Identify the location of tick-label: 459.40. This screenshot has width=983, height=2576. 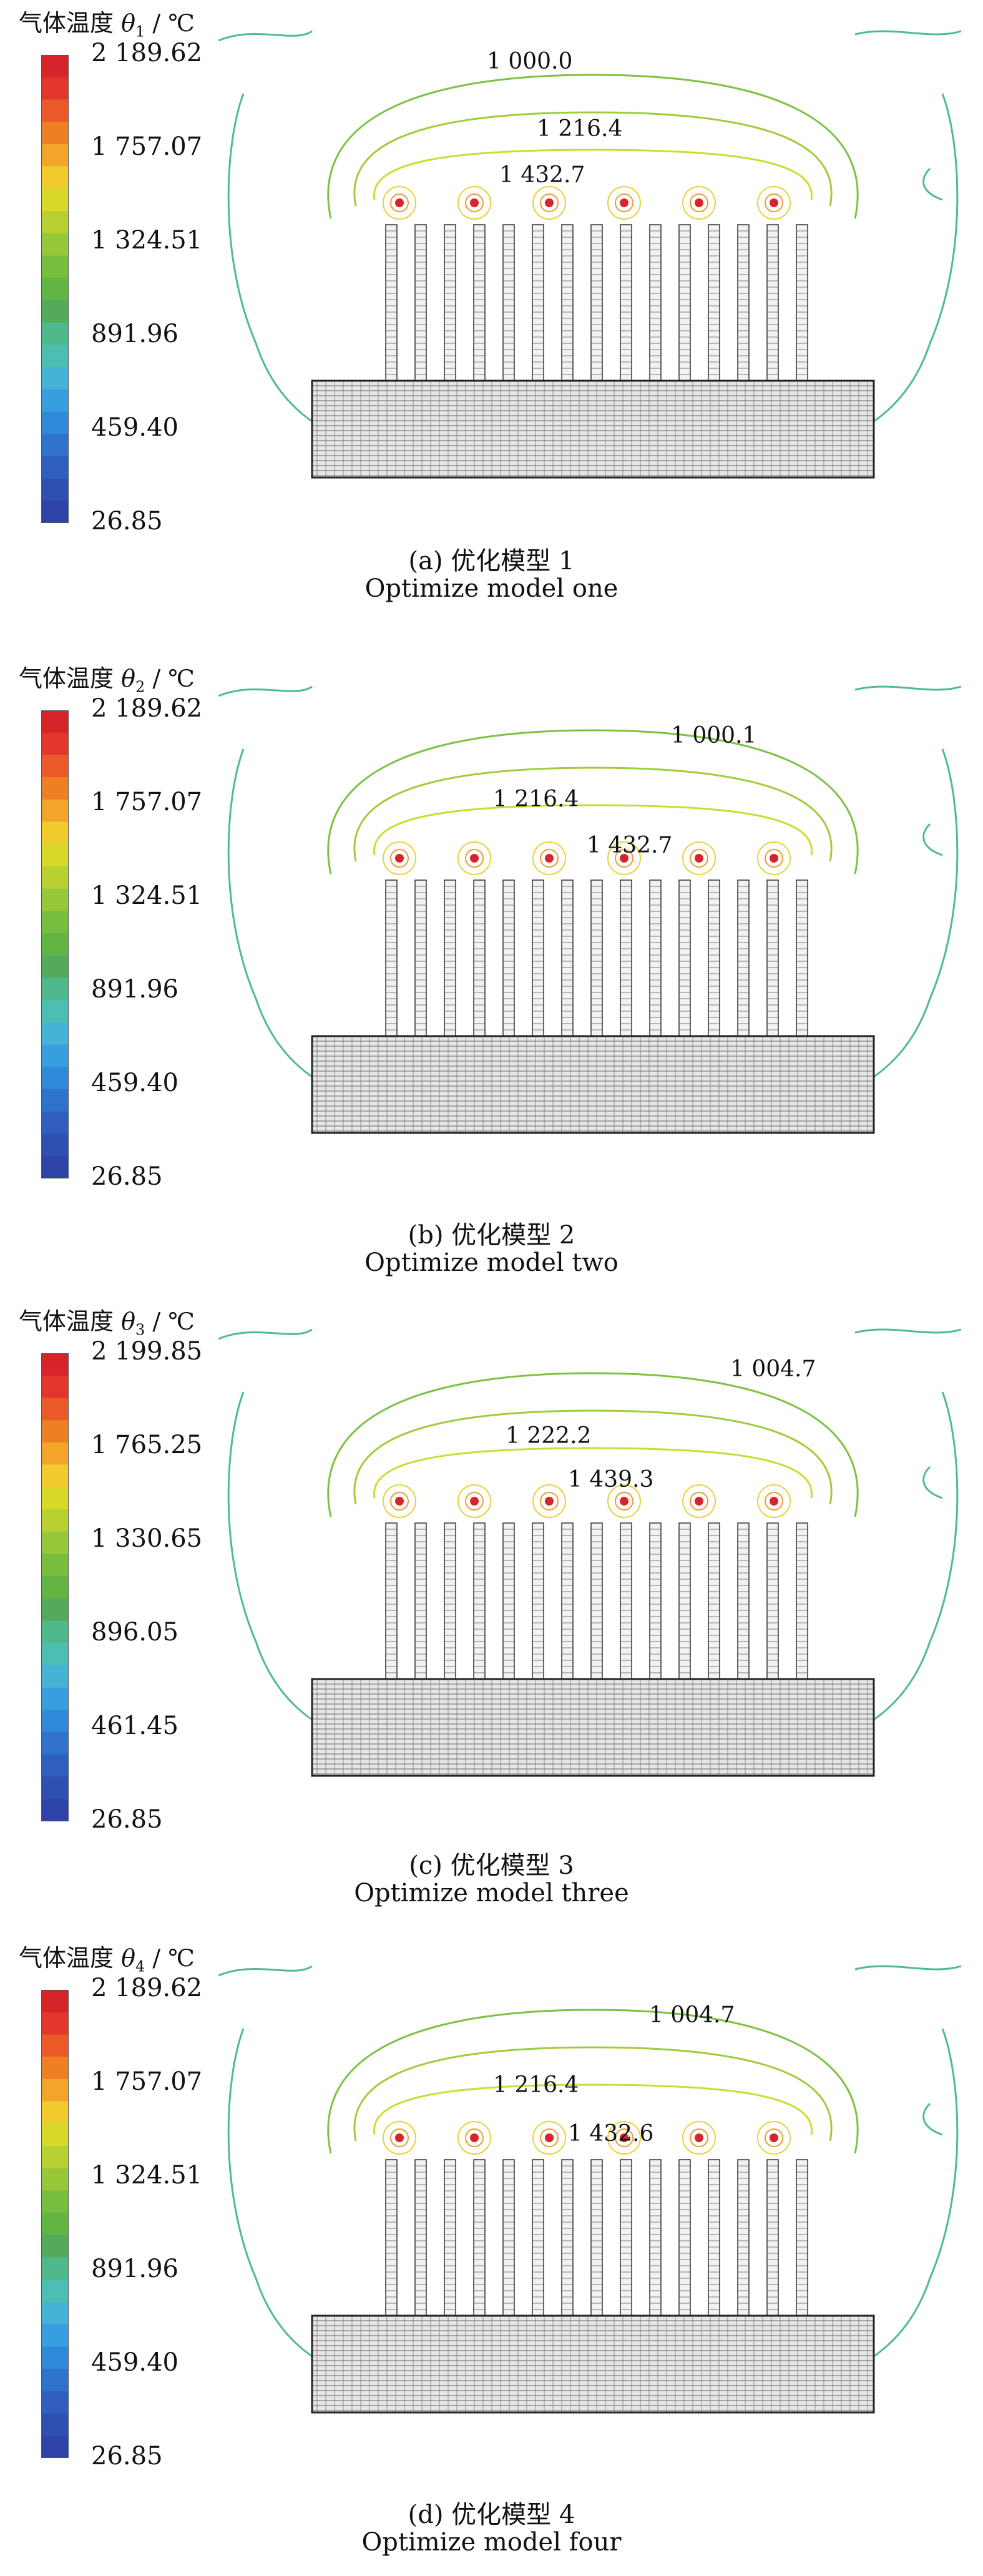
(135, 2362).